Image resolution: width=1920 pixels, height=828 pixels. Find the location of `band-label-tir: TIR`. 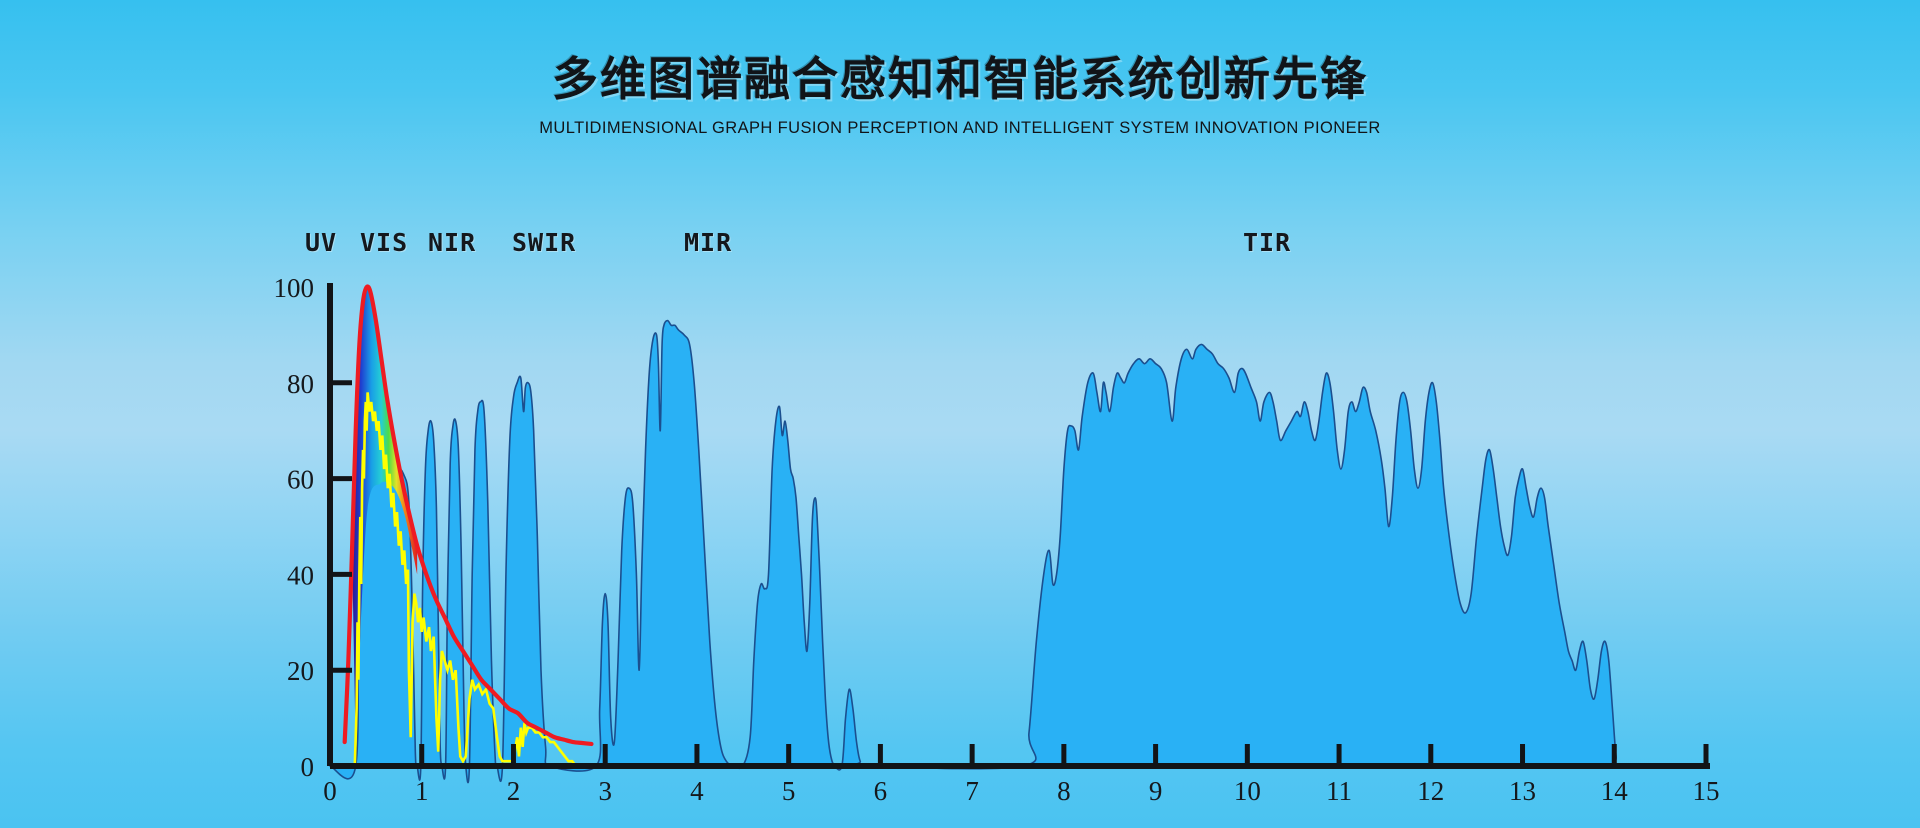

band-label-tir: TIR is located at coordinates (1267, 242).